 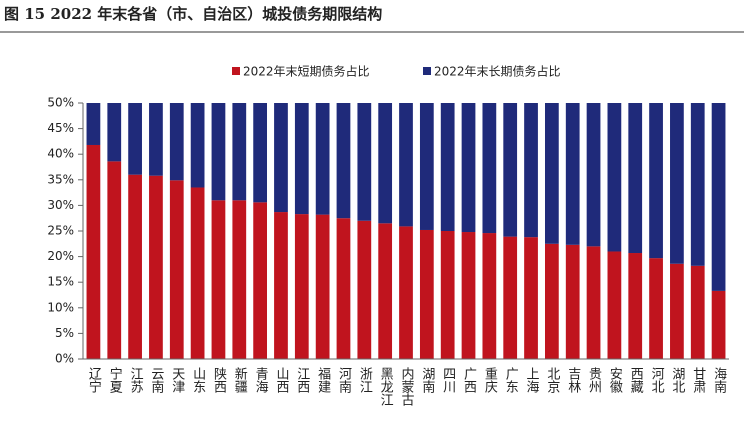 What do you see at coordinates (427, 380) in the screenshot?
I see `x-tick-label: 湖南` at bounding box center [427, 380].